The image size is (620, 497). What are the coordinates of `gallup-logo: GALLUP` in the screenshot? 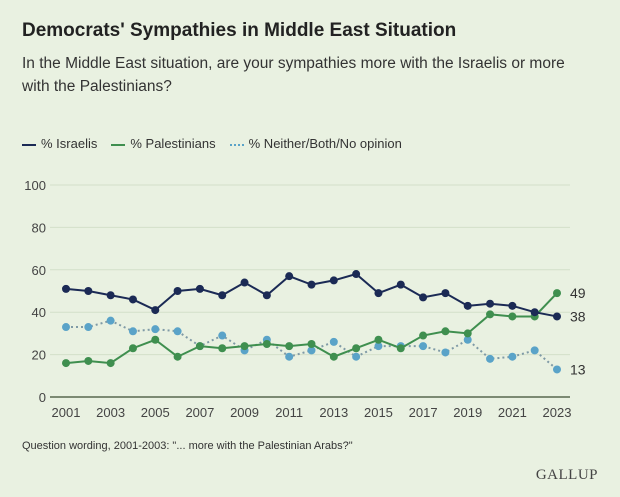 It's located at (566, 475).